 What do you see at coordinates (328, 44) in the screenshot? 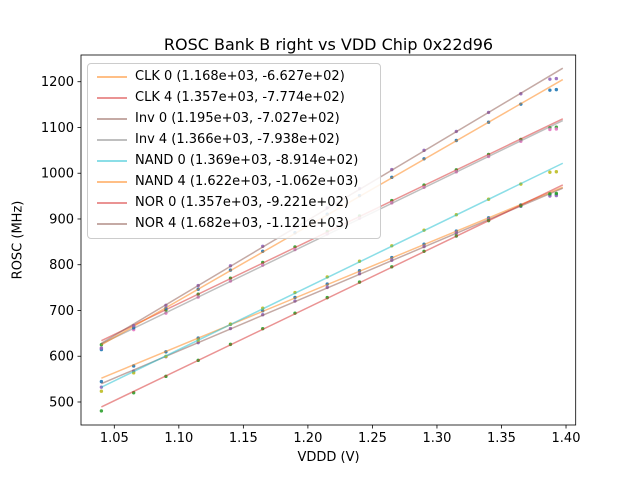
I see `chart-title: ROSC Bank B right vs VDD Chip 0x22d96` at bounding box center [328, 44].